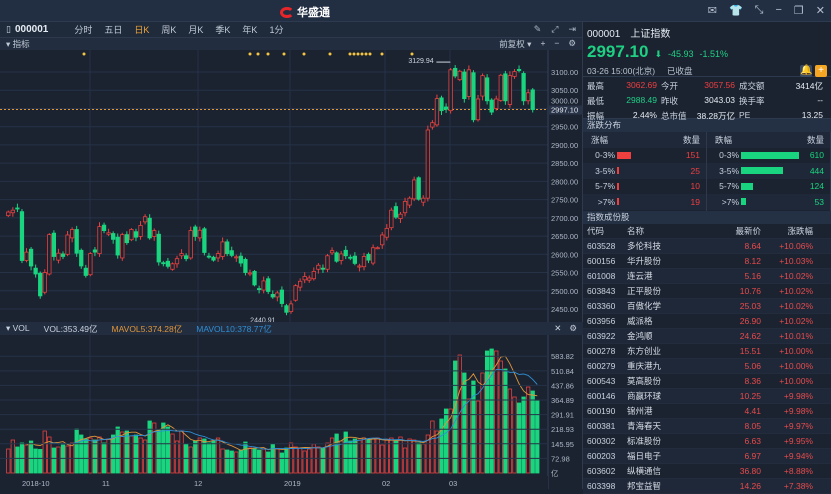 The image size is (831, 494). I want to click on period-tab: 1分, so click(276, 30).